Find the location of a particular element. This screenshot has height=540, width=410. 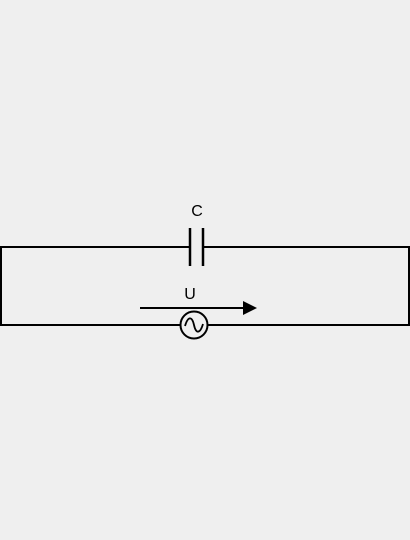

sine-wave-icon is located at coordinates (194, 325).